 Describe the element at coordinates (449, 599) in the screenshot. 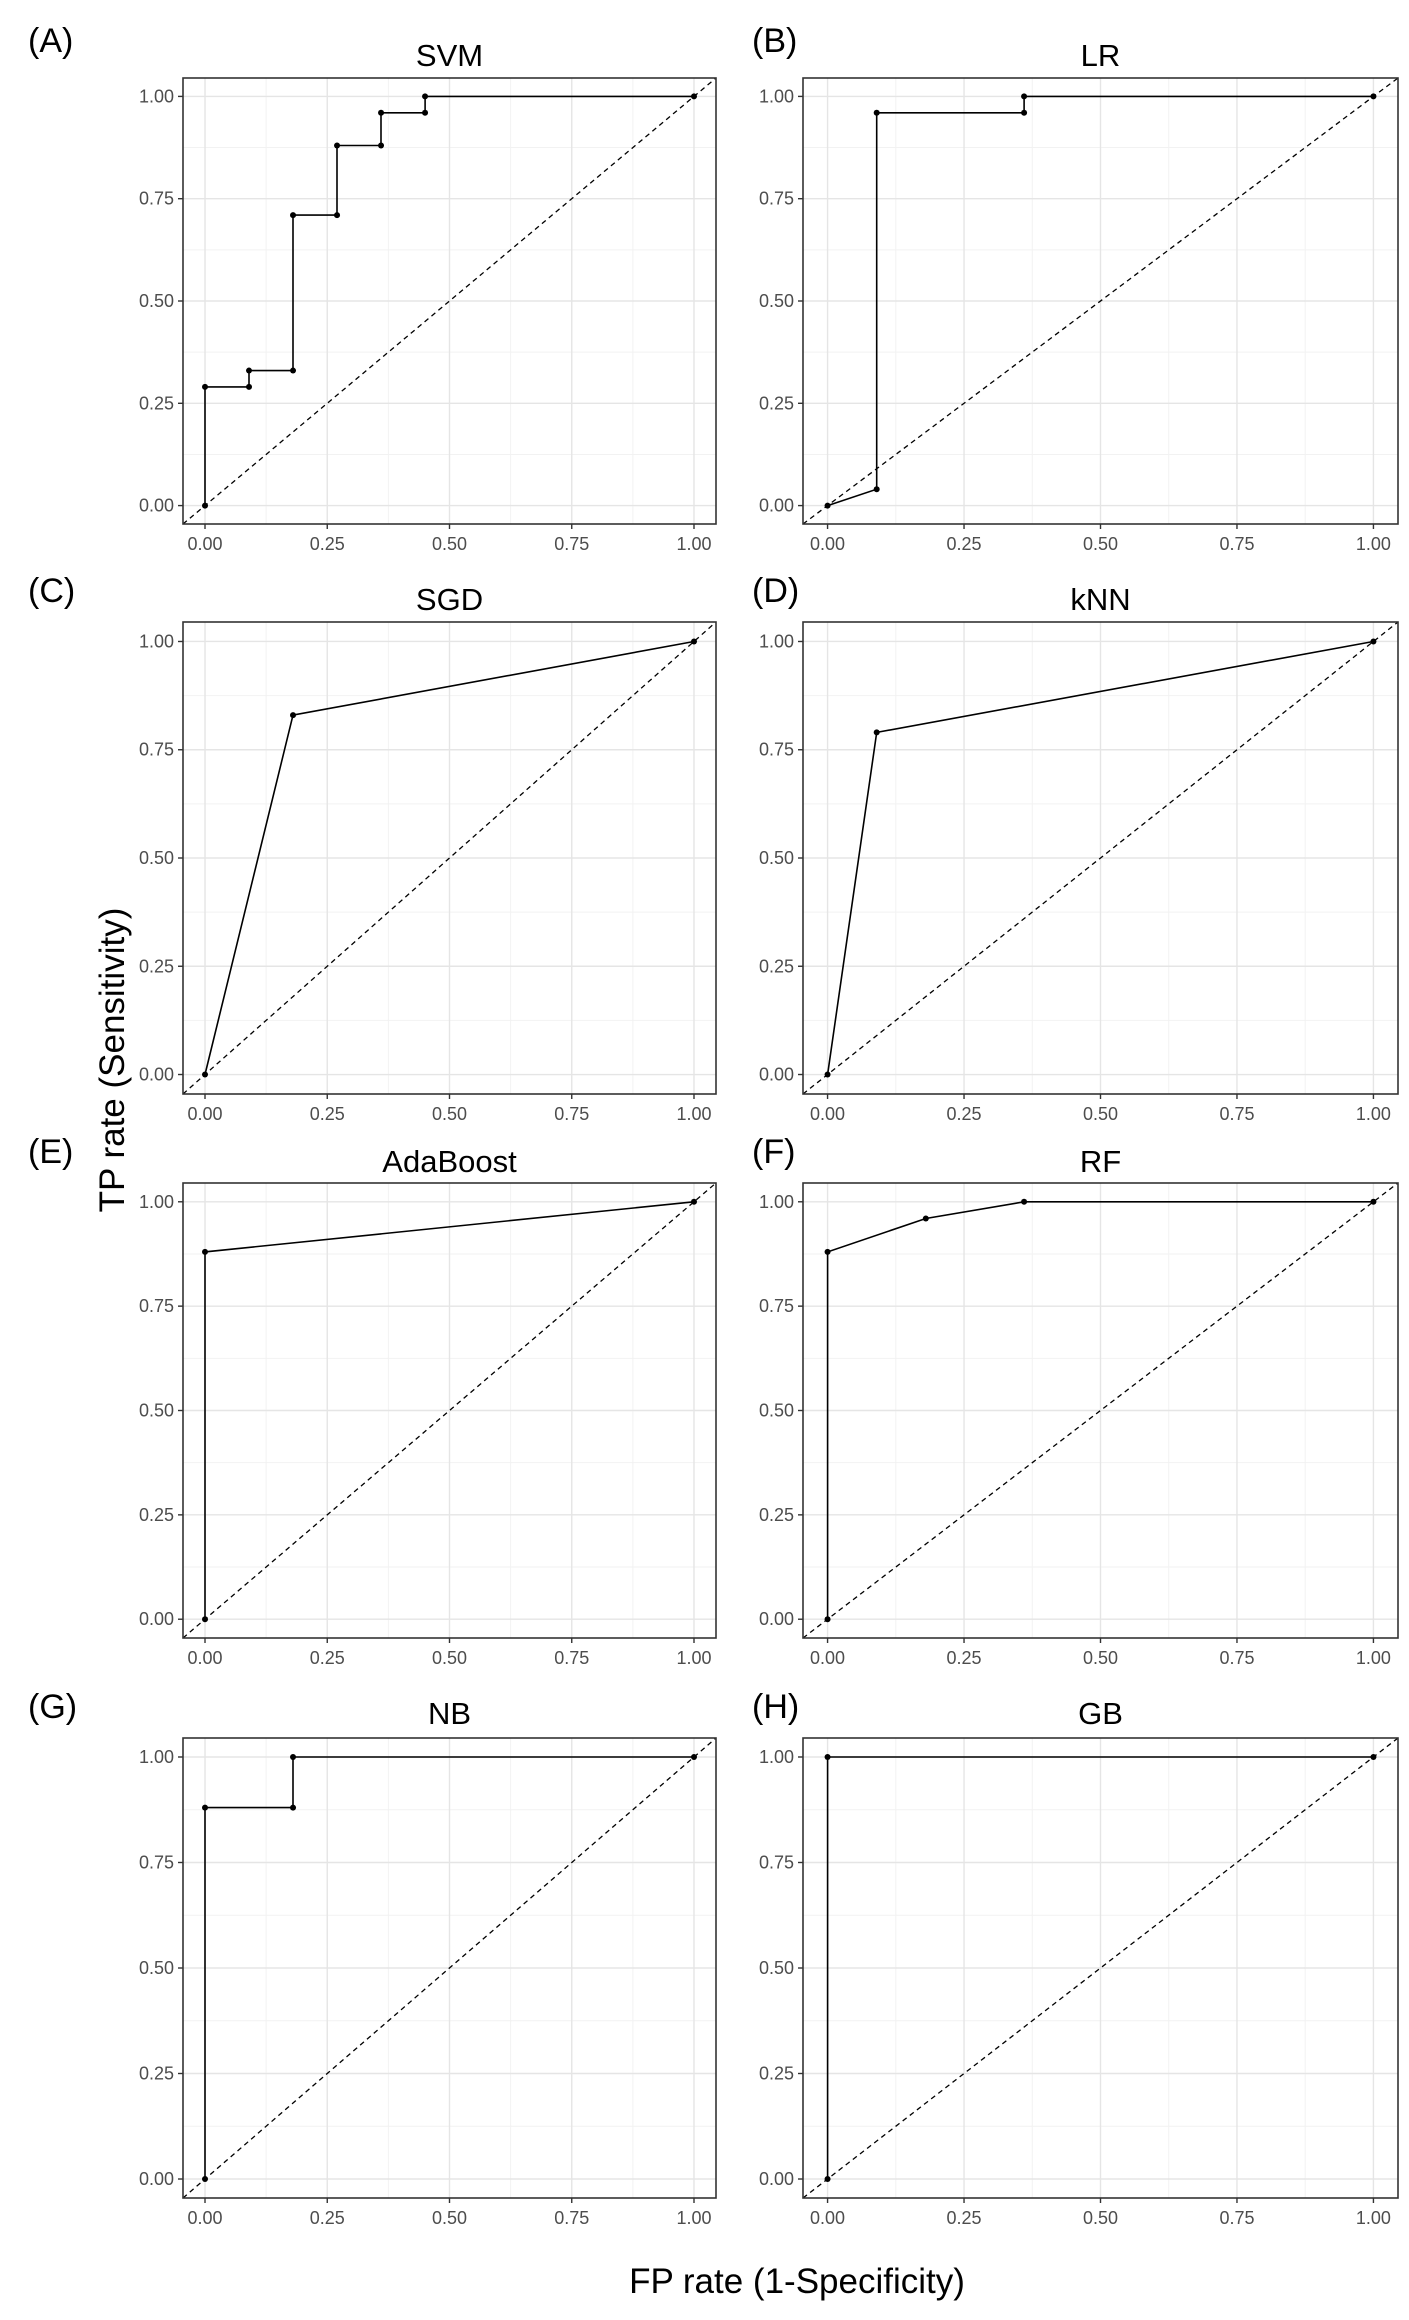

I see `panel-title: SGD` at that location.